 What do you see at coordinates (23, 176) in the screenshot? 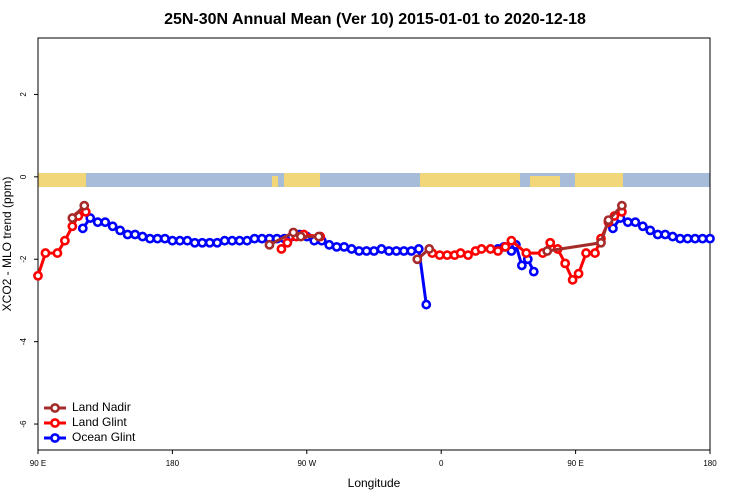
I see `y-tick-label: 0` at bounding box center [23, 176].